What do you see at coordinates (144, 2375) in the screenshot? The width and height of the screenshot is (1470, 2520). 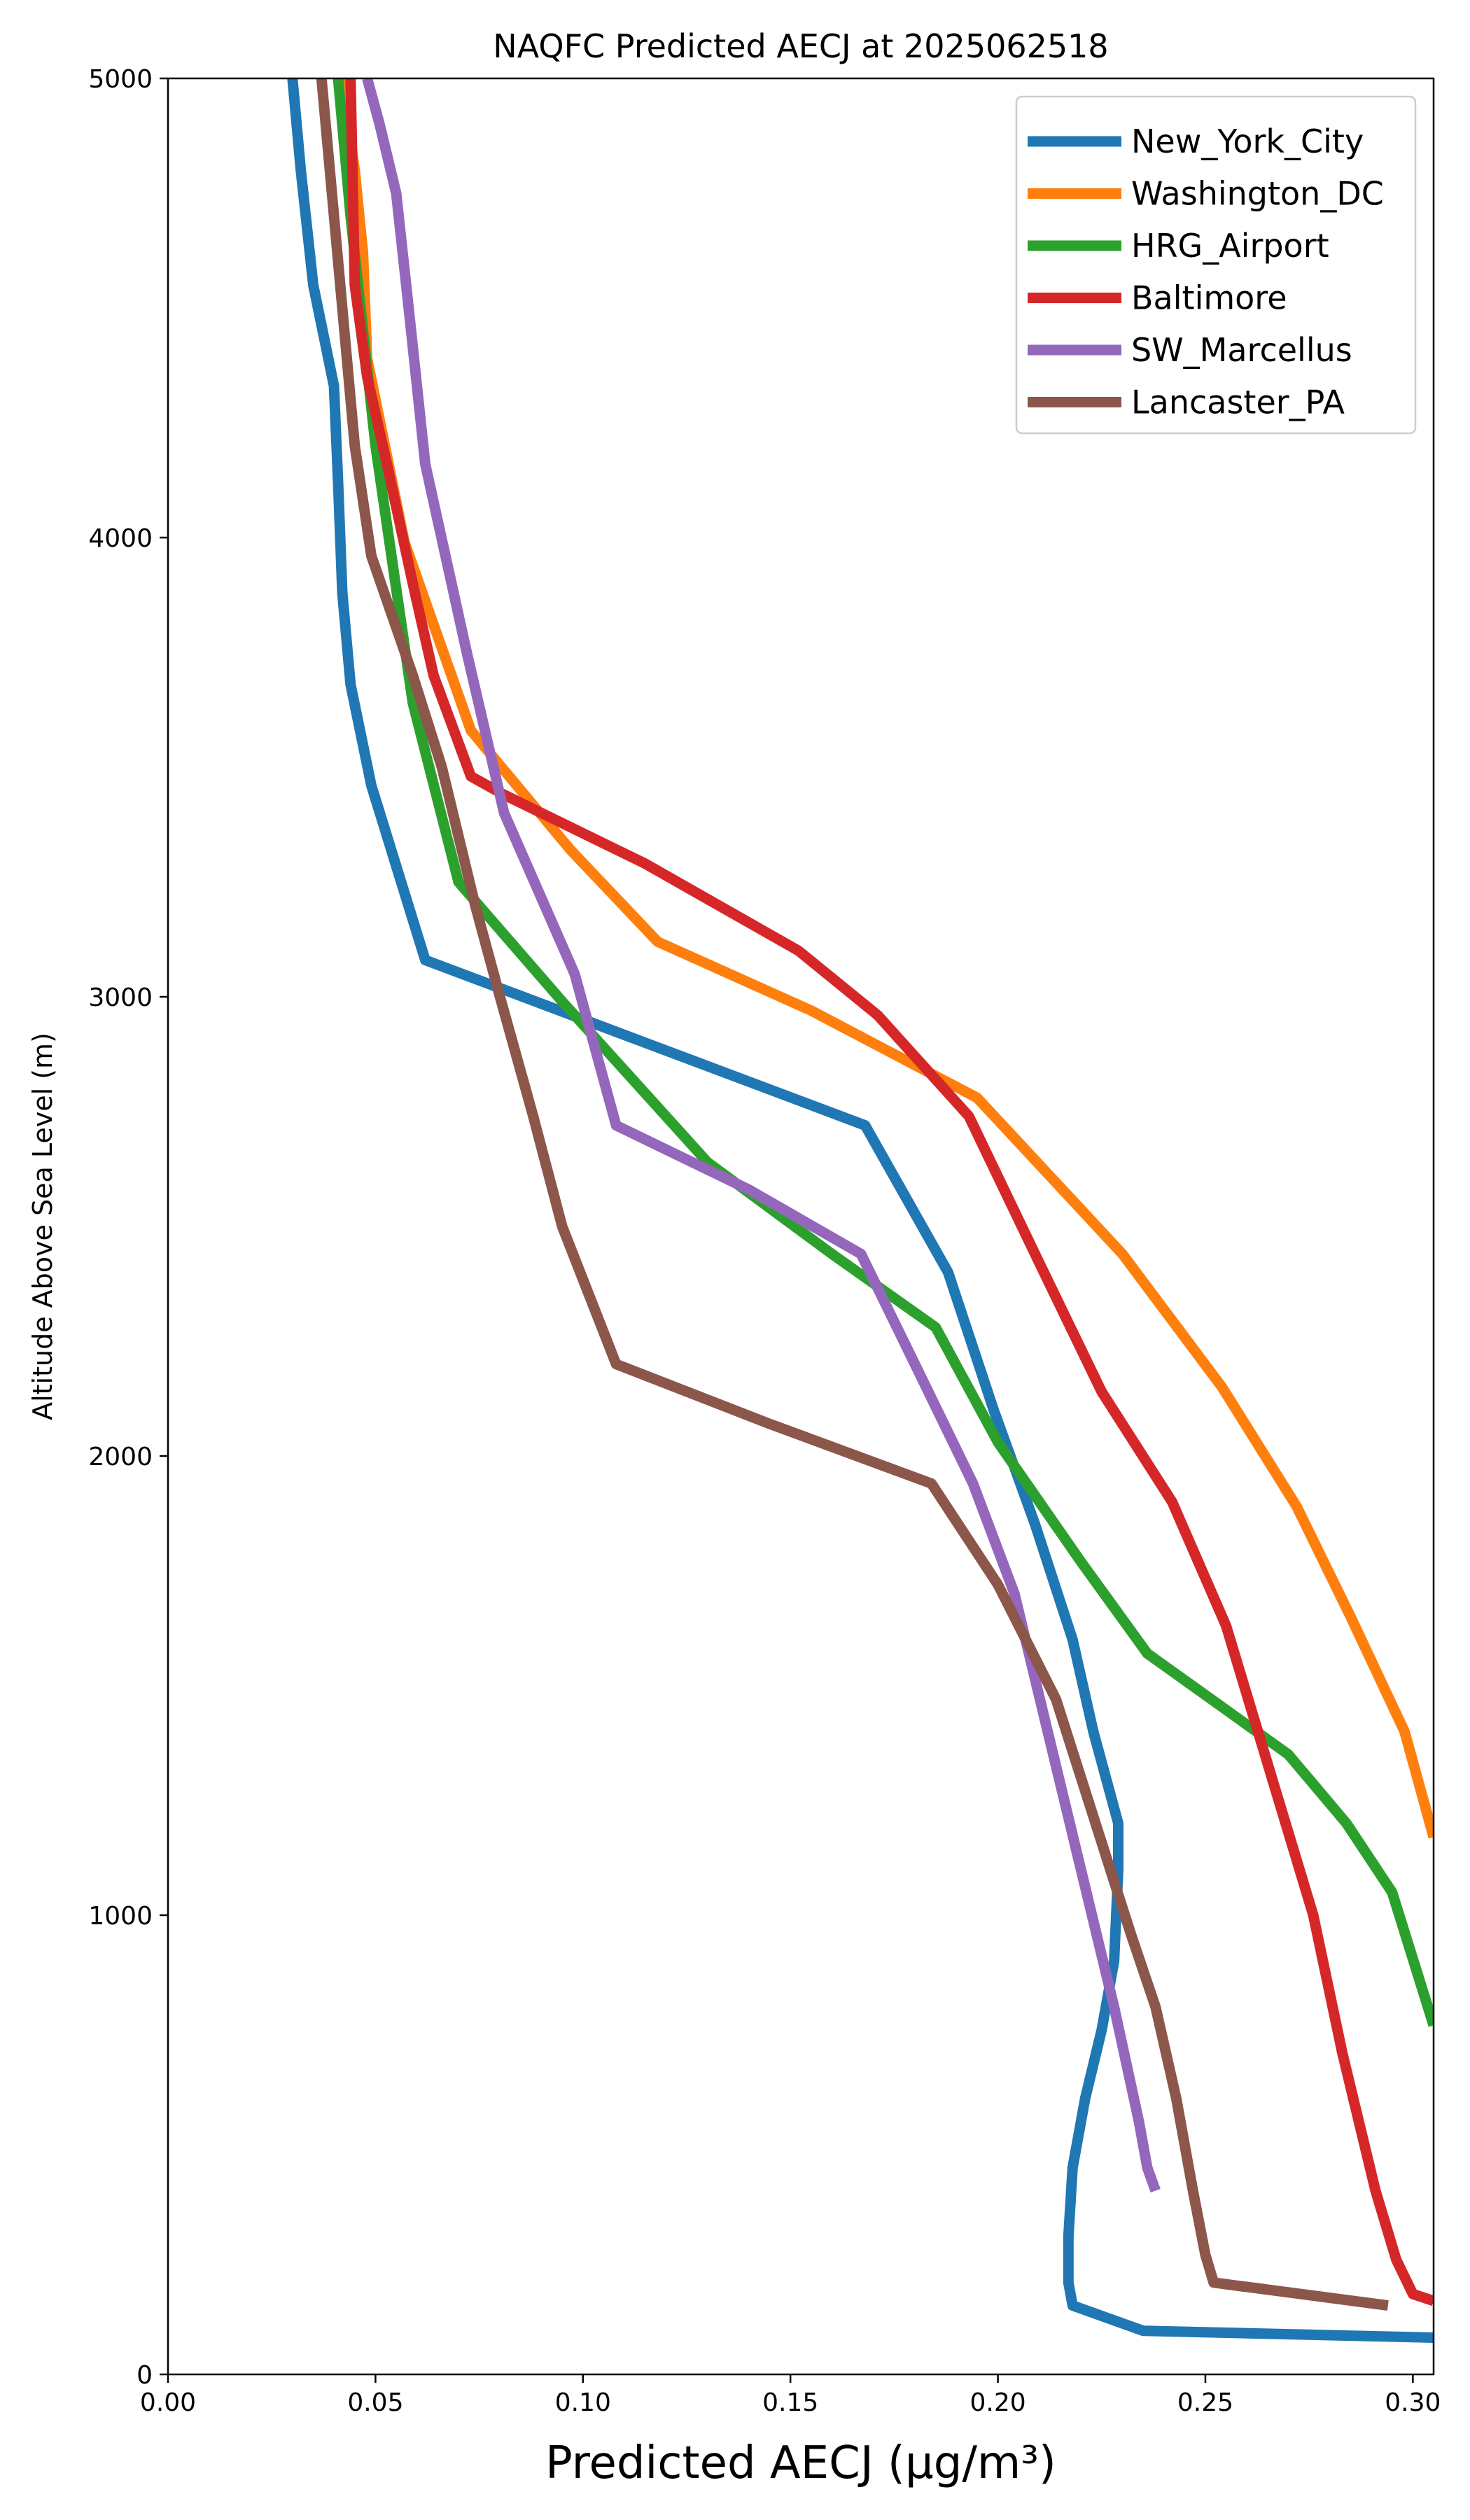 I see `y-tick-label: 0` at bounding box center [144, 2375].